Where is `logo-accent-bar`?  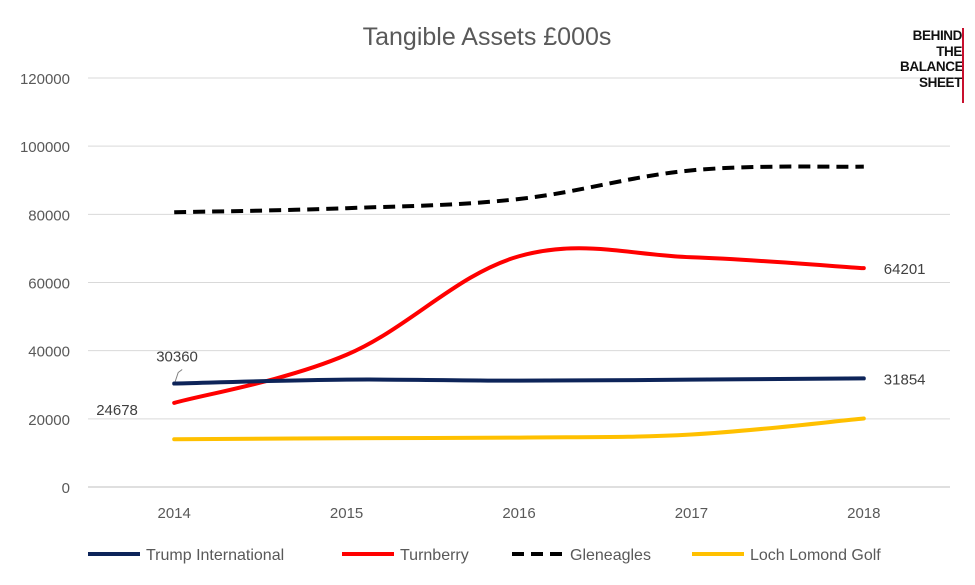 logo-accent-bar is located at coordinates (963, 65).